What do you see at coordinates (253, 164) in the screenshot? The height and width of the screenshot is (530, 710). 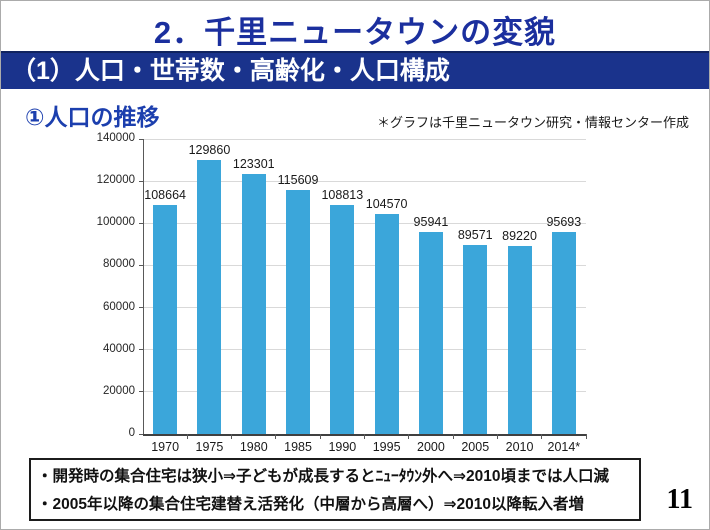 I see `bar-value-label-1980: 123301` at bounding box center [253, 164].